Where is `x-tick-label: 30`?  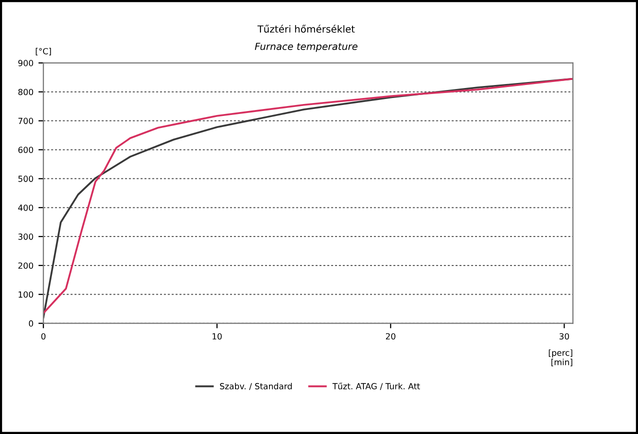
x-tick-label: 30 is located at coordinates (564, 336).